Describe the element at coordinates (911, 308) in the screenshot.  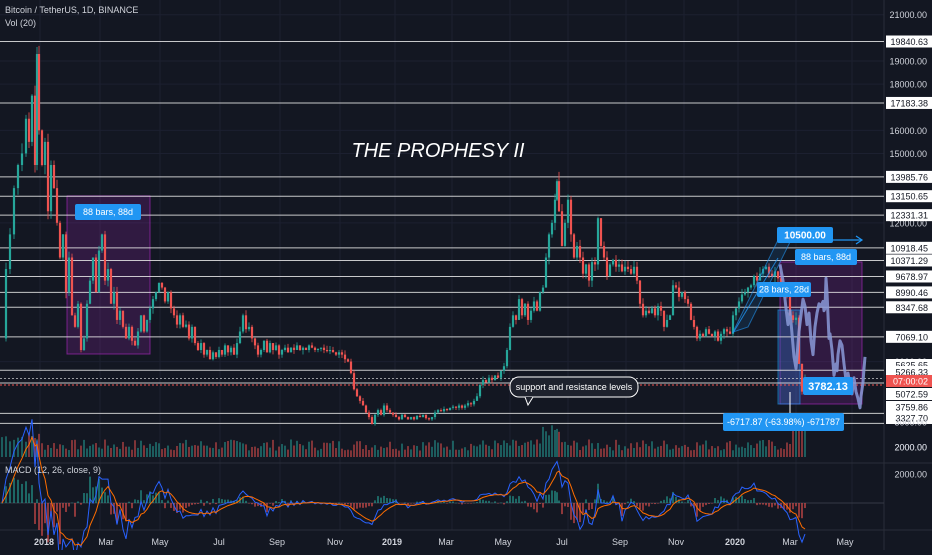
I see `level-tag-label: 8347.68` at that location.